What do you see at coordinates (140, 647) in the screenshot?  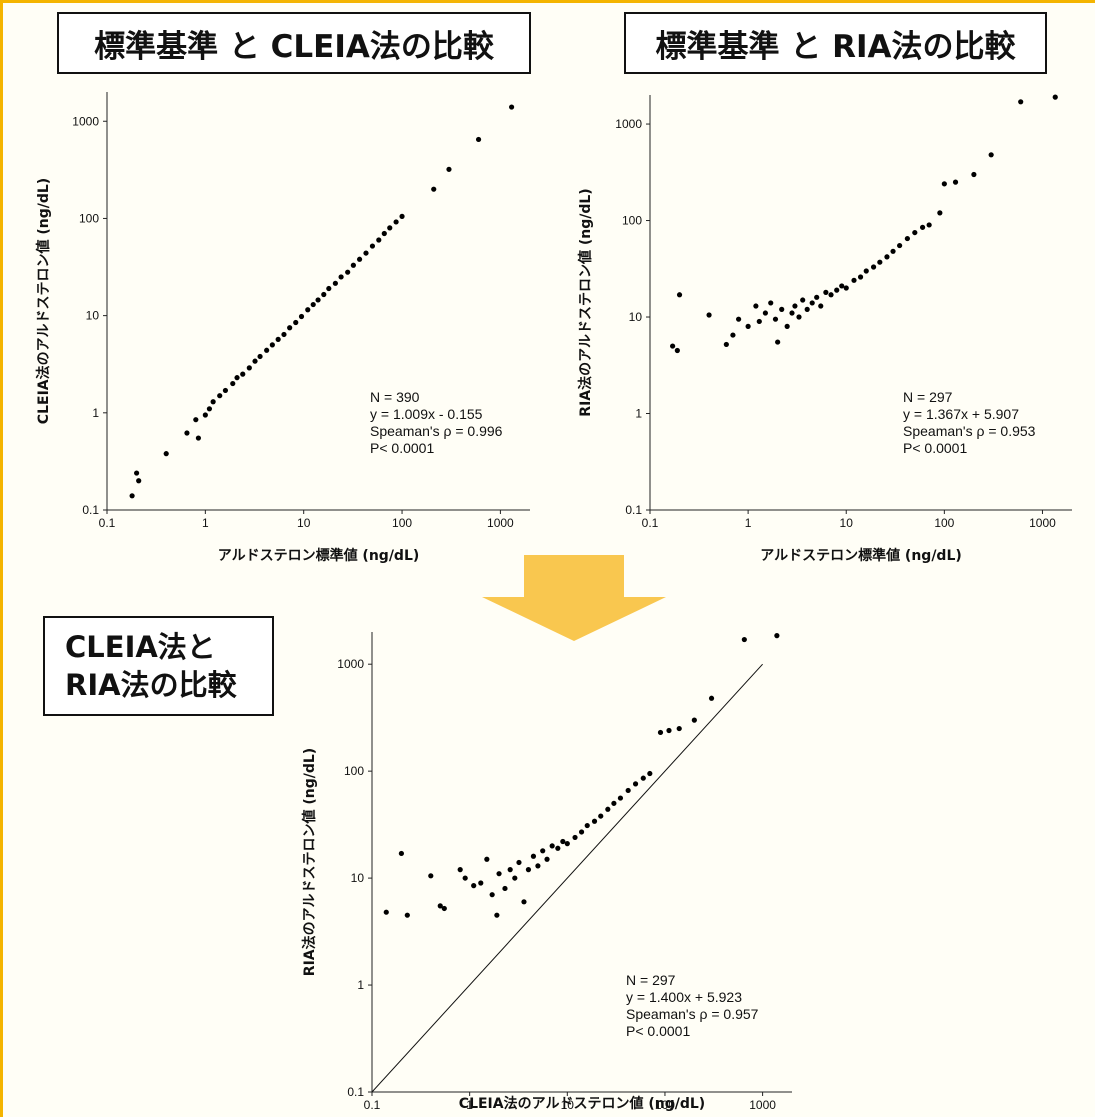 I see `heading-bottom-line1: CLEIA法と` at bounding box center [140, 647].